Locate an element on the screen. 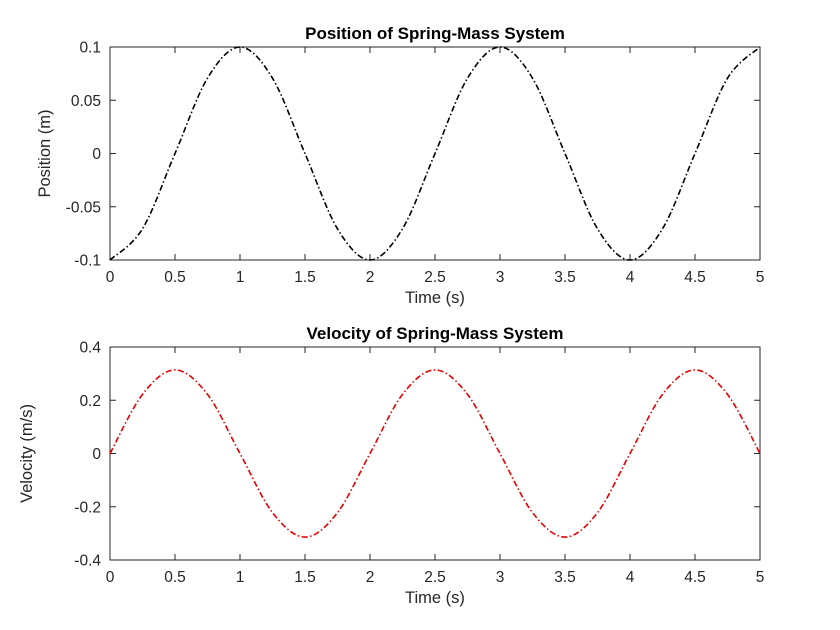 The height and width of the screenshot is (630, 840). y-tick-label: -0.2 is located at coordinates (87, 507).